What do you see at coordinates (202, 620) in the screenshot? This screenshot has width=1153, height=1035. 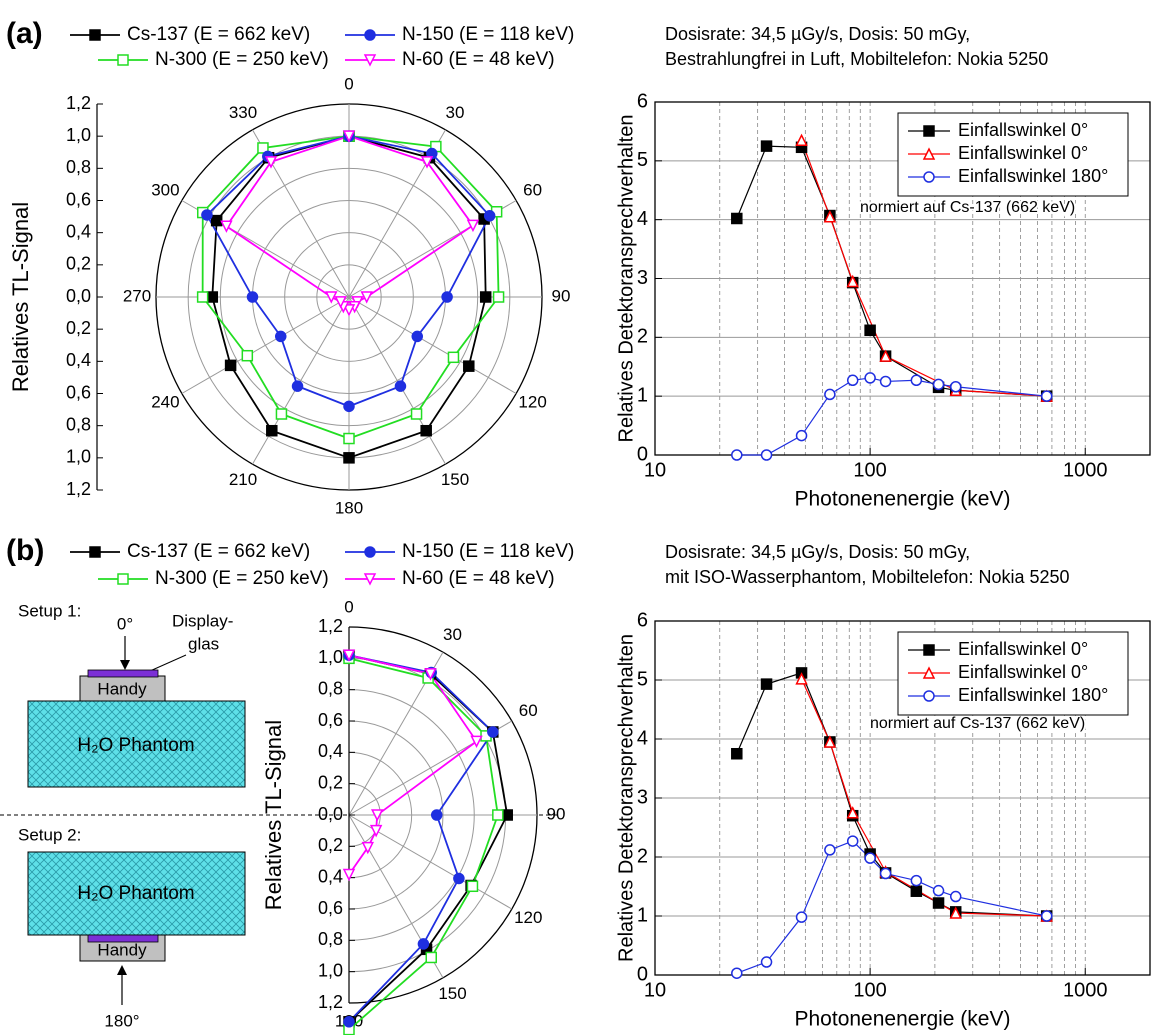 I see `display-label: Display-` at bounding box center [202, 620].